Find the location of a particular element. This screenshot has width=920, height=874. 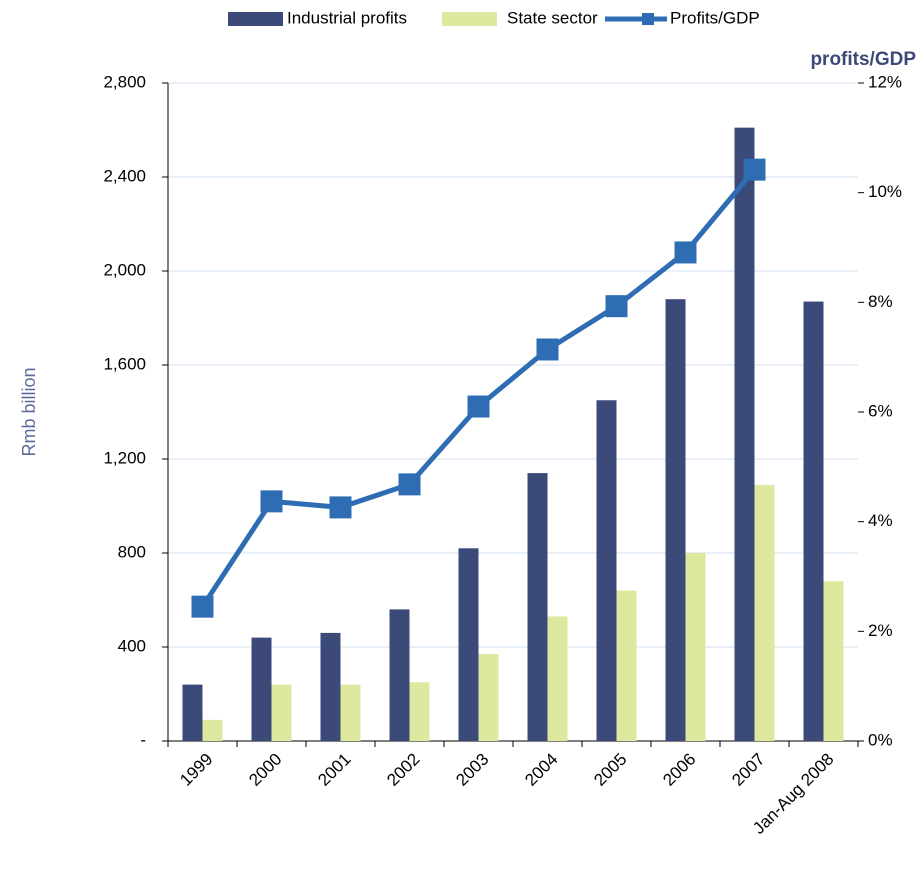

y2-tick-label: 6% is located at coordinates (880, 410).